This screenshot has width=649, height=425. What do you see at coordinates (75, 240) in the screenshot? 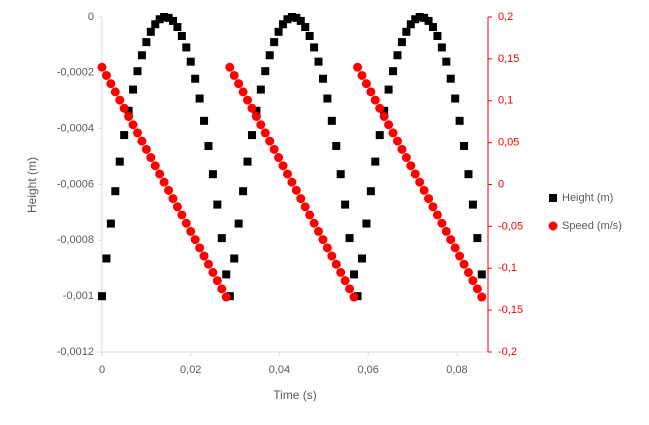
I see `y-tick-label: -0,0008` at bounding box center [75, 240].